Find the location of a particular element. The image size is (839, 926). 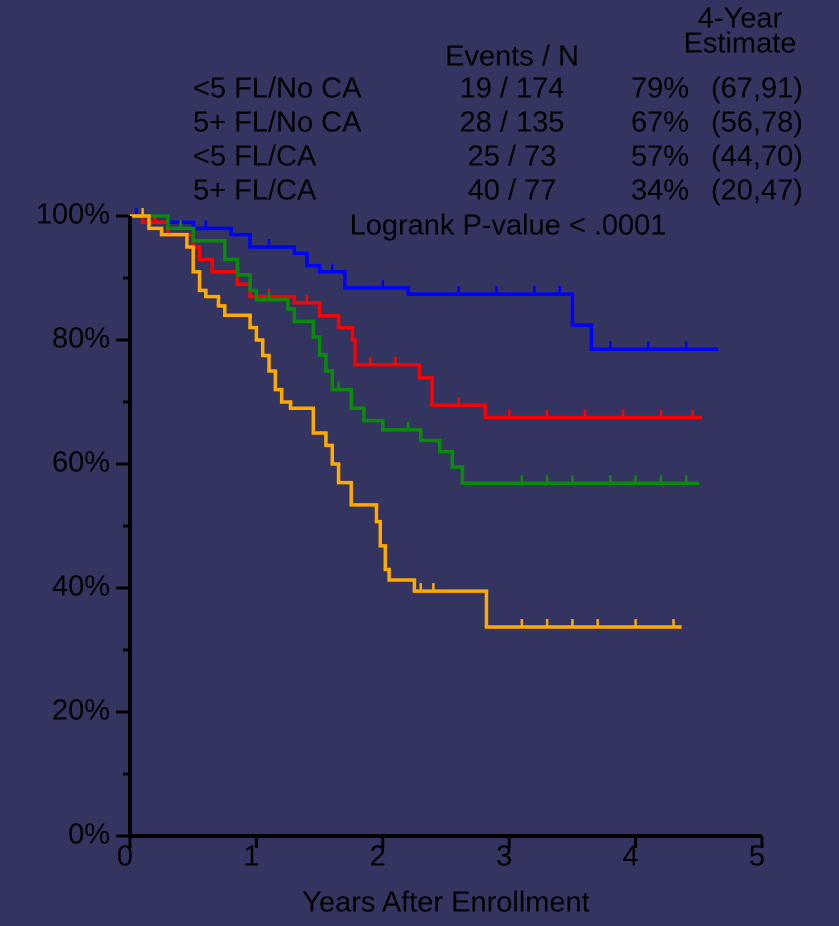

legend-ci: (44,70) is located at coordinates (757, 157).